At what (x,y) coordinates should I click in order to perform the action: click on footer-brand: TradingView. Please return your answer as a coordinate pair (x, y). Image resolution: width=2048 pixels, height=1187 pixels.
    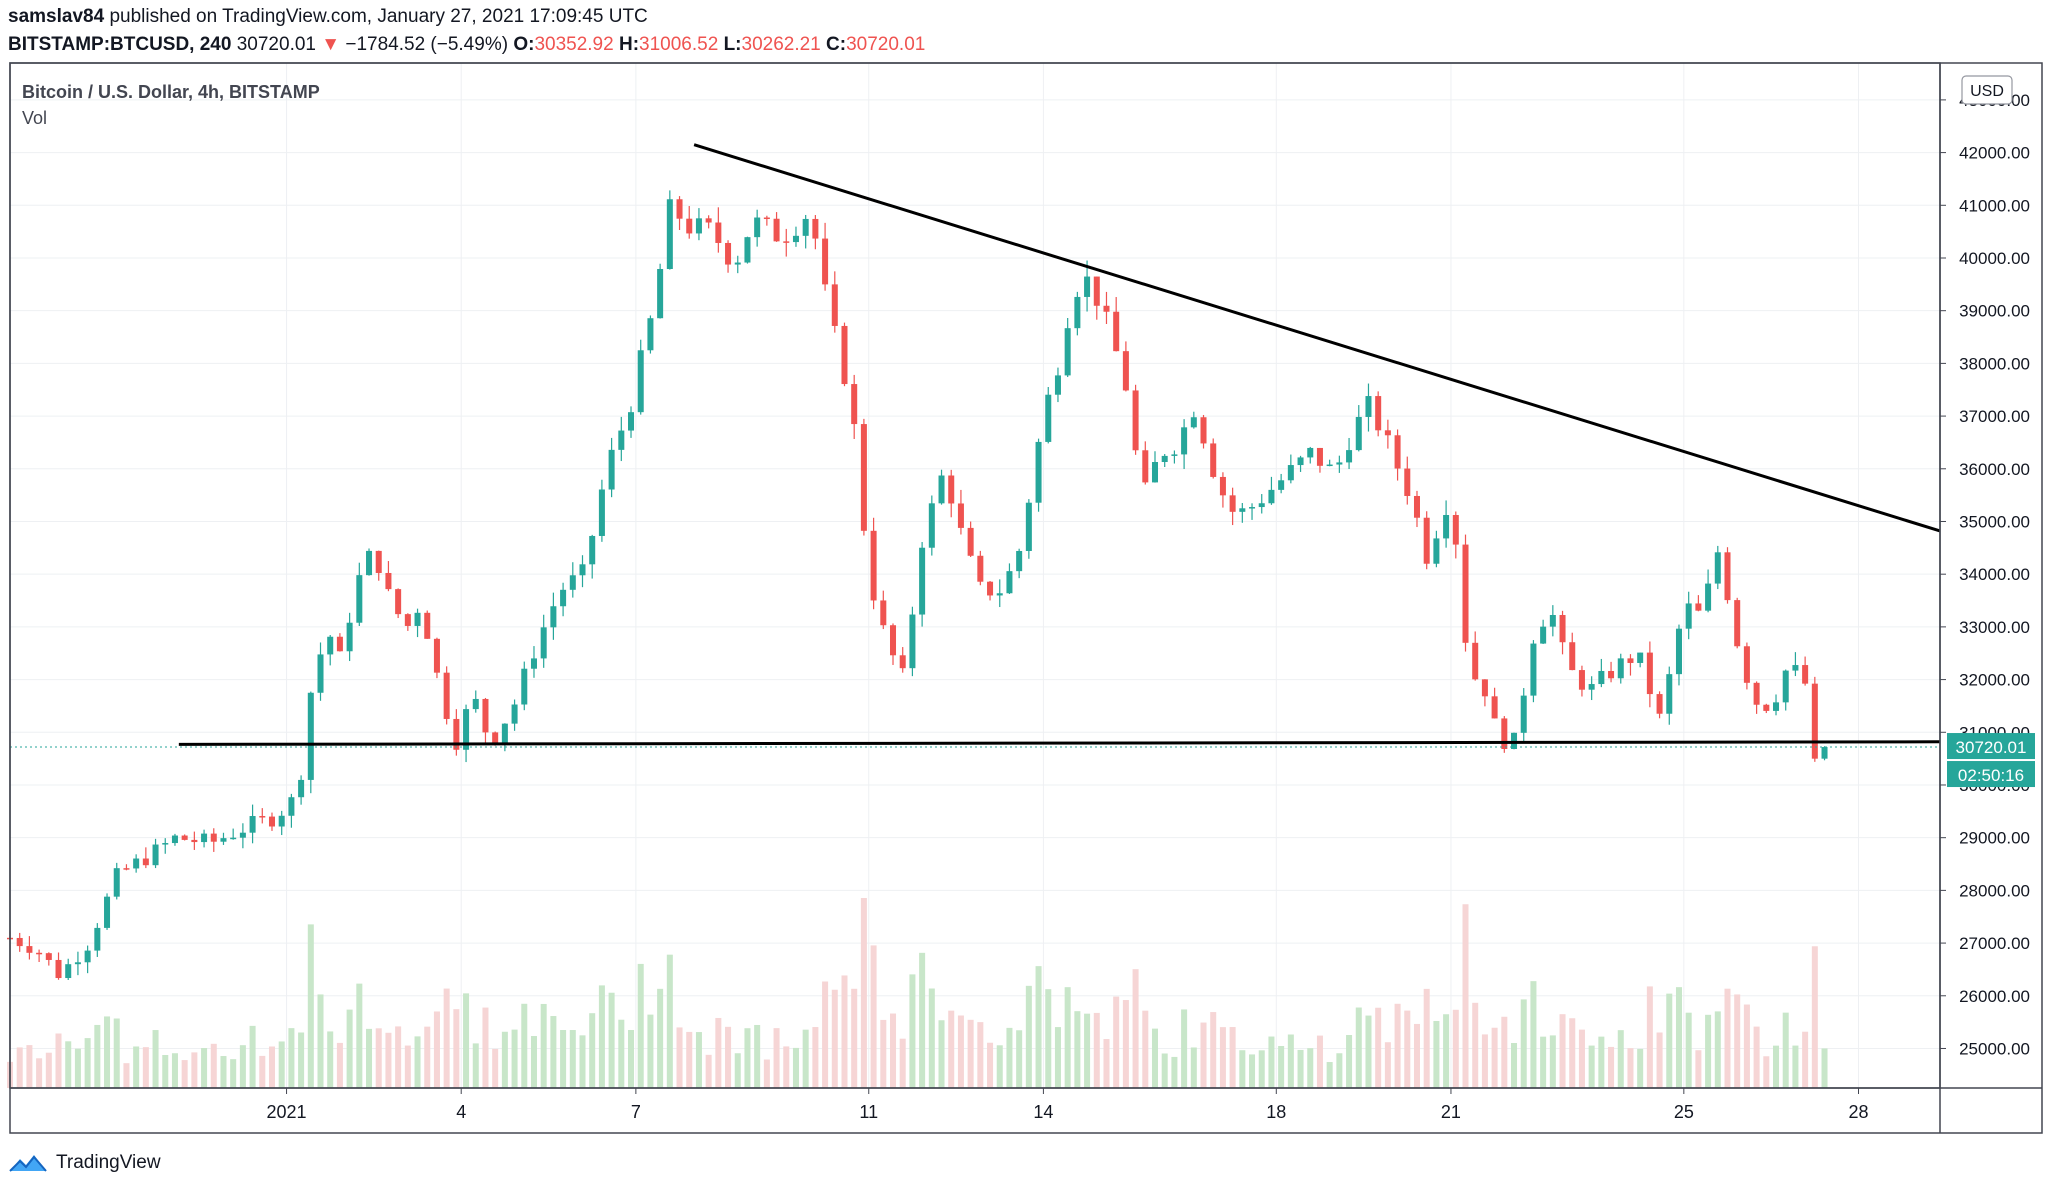
    Looking at the image, I should click on (84, 1163).